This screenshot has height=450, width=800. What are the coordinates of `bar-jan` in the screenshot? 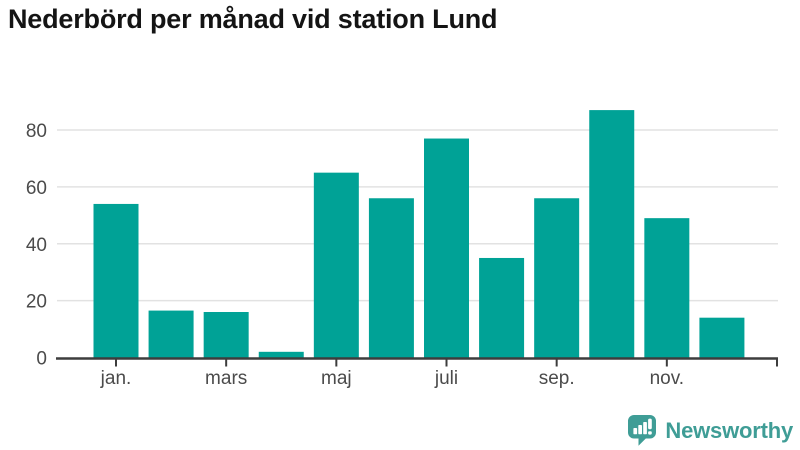 It's located at (116, 280).